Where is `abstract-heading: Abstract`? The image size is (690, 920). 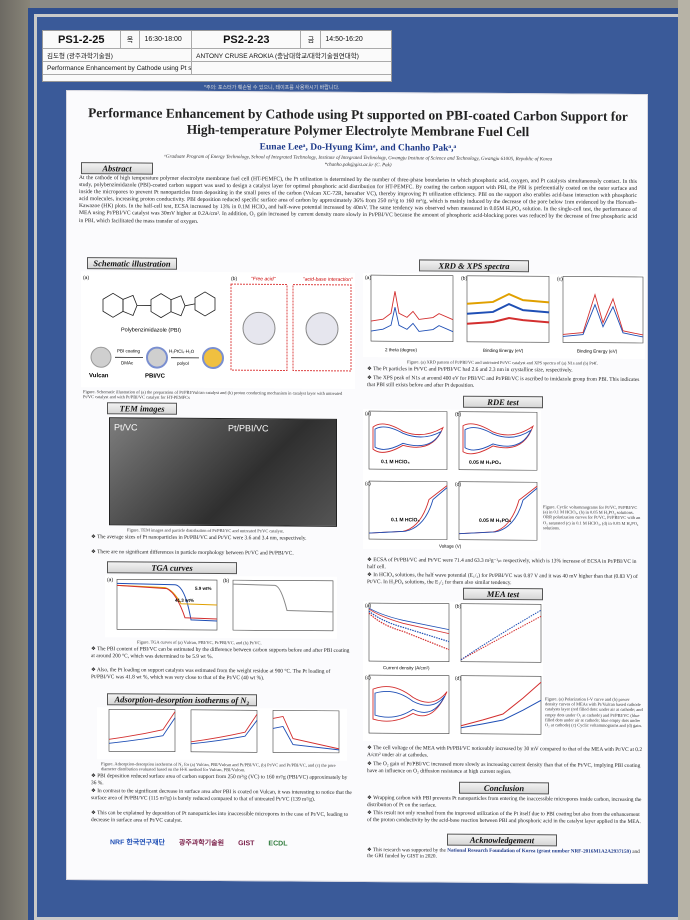
abstract-heading: Abstract is located at coordinates (117, 168).